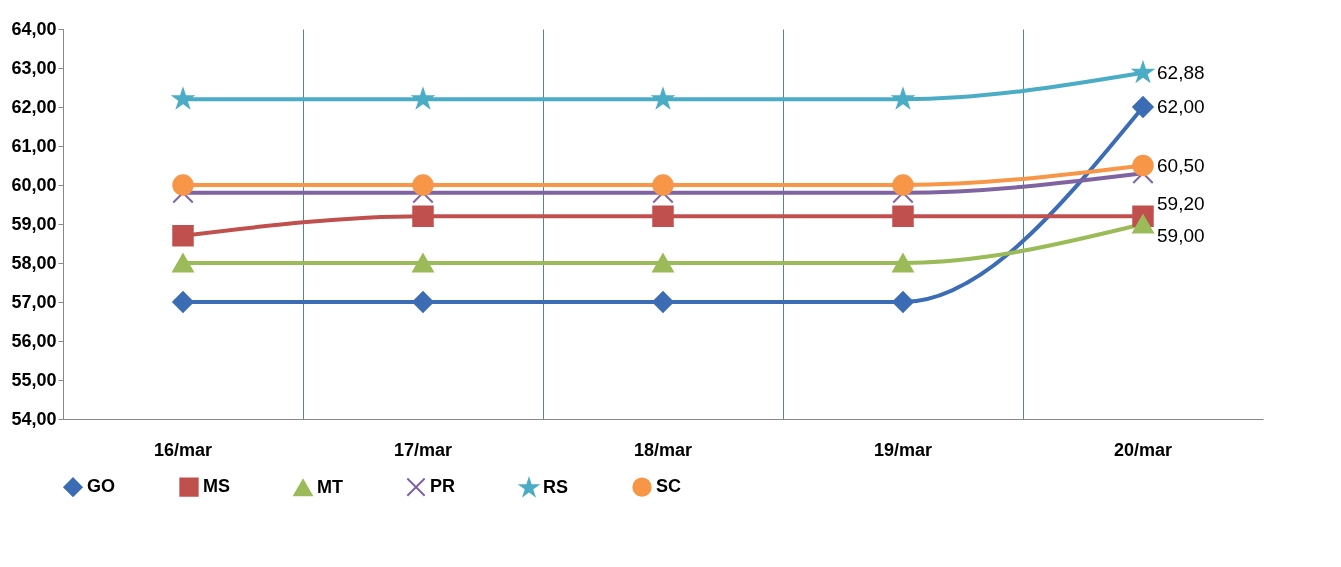  I want to click on y-tick-label: 62,00, so click(34, 106).